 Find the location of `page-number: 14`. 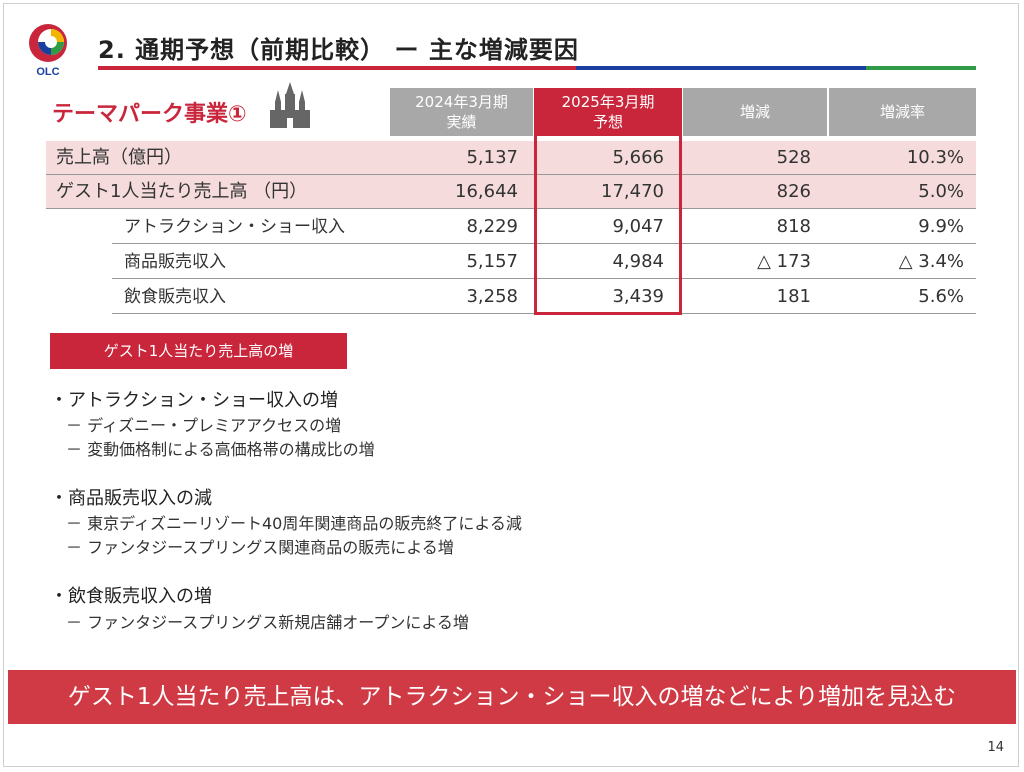

page-number: 14 is located at coordinates (995, 747).